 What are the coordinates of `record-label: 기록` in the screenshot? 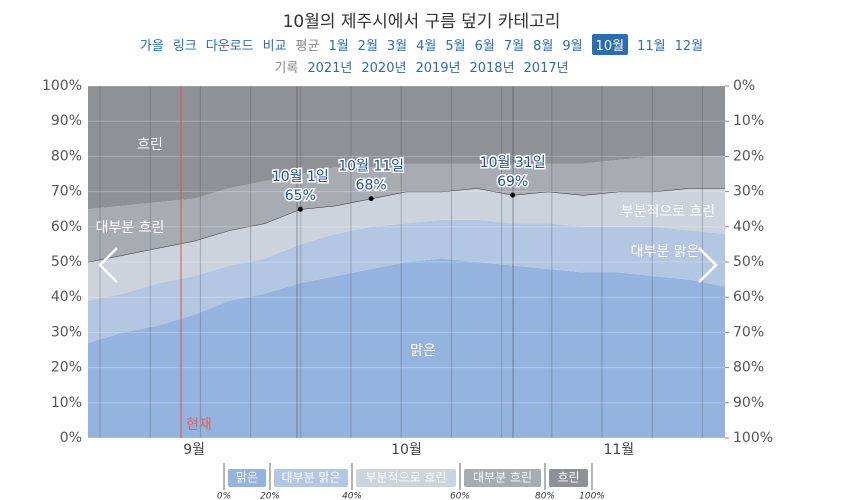 It's located at (286, 68).